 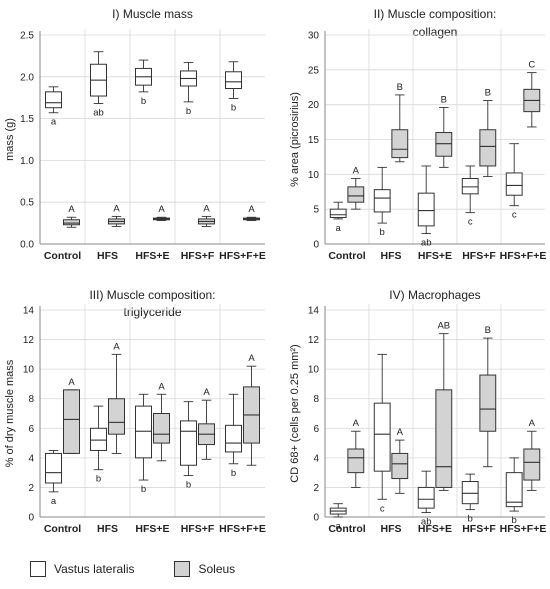 What do you see at coordinates (27, 36) in the screenshot?
I see `y-tick-label: 2.5` at bounding box center [27, 36].